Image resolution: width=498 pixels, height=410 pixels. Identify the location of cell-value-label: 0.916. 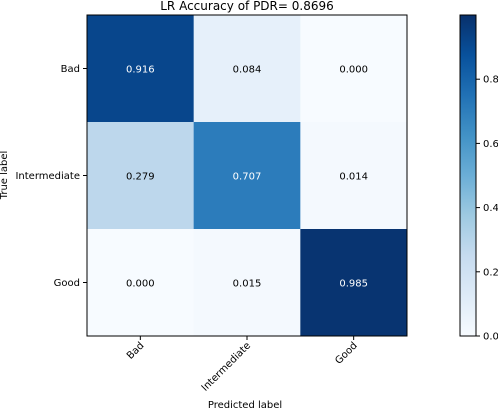
(140, 70).